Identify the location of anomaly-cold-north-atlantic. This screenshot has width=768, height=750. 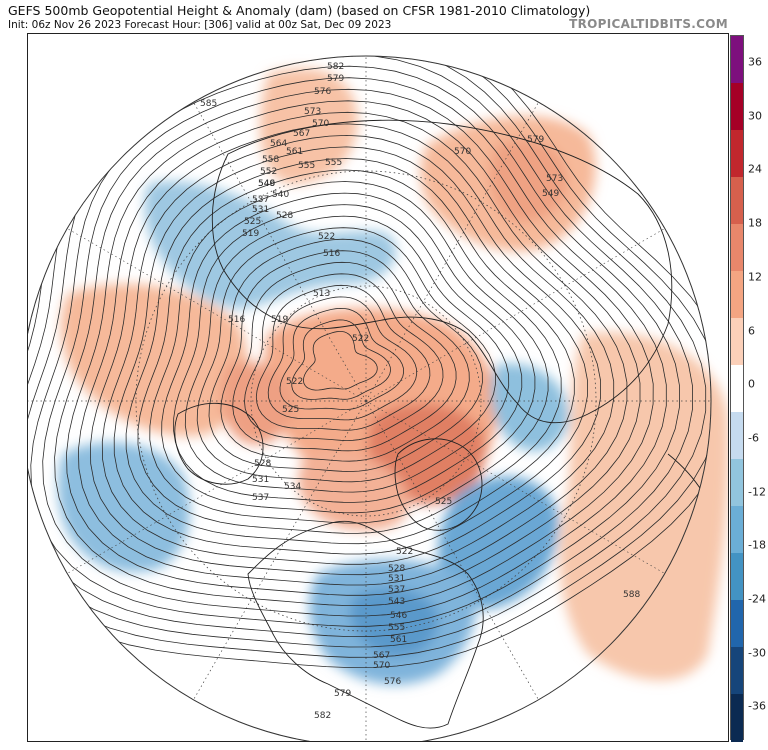
(498, 542).